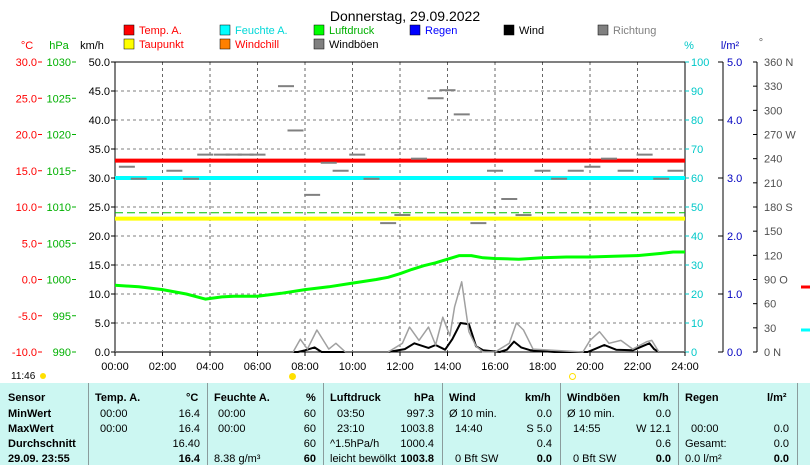 Image resolution: width=810 pixels, height=469 pixels. I want to click on direction-tick-label: 360 N, so click(778, 63).